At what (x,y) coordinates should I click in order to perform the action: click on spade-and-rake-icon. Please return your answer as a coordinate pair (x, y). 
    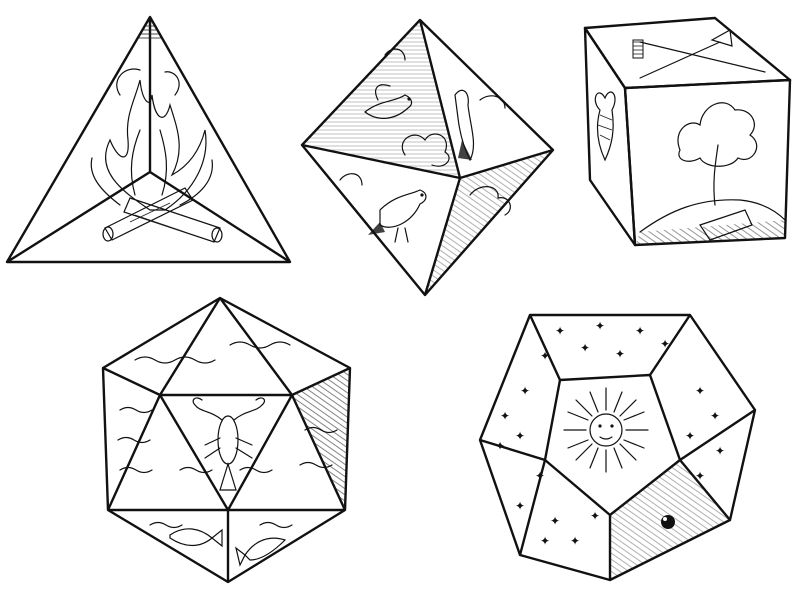
    Looking at the image, I should click on (699, 54).